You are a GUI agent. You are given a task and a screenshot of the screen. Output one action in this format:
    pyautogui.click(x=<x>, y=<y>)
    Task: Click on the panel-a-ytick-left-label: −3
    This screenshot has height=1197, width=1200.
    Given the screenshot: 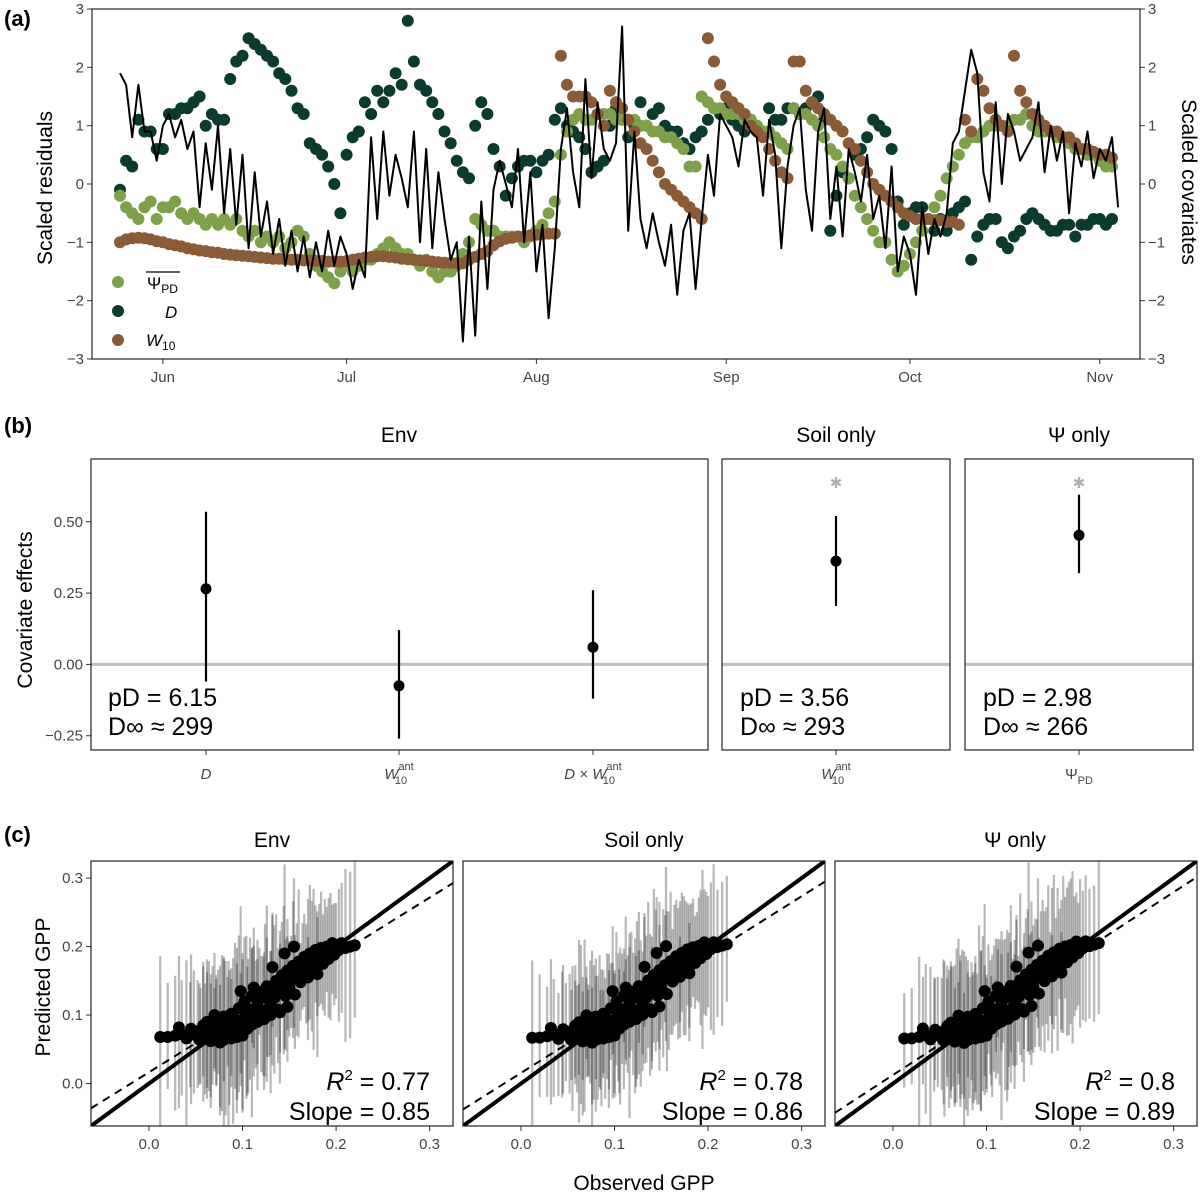 What is the action you would take?
    pyautogui.click(x=75, y=359)
    